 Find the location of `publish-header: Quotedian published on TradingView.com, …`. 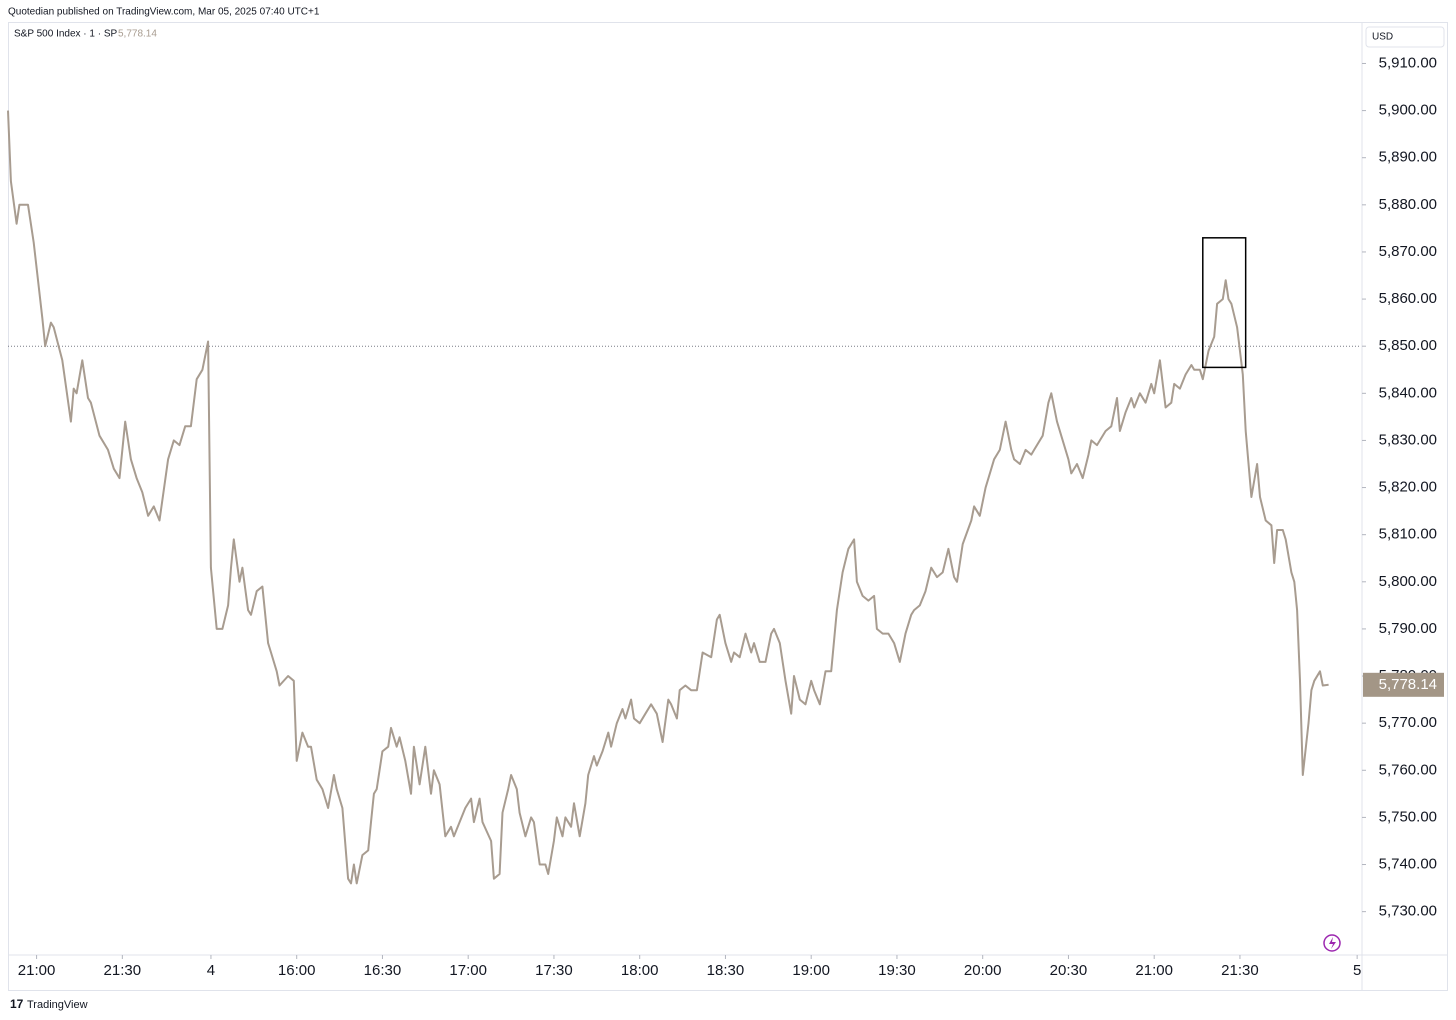

publish-header: Quotedian published on TradingView.com, … is located at coordinates (164, 12).